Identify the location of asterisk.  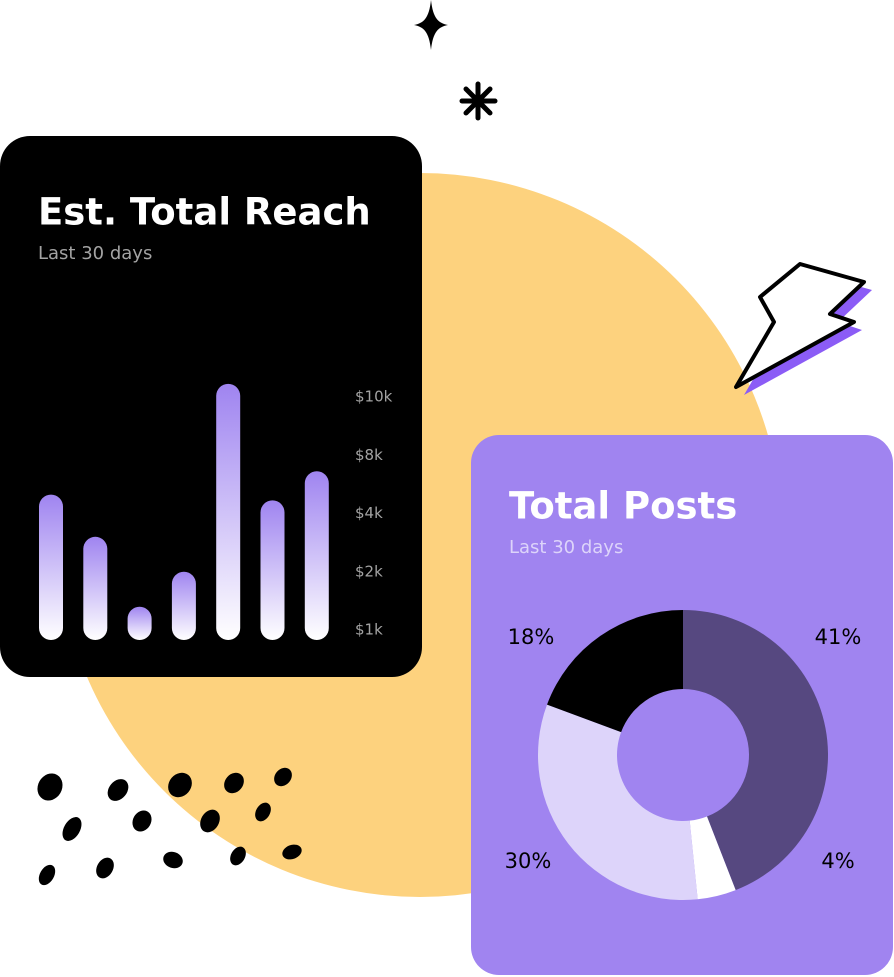
(478, 101).